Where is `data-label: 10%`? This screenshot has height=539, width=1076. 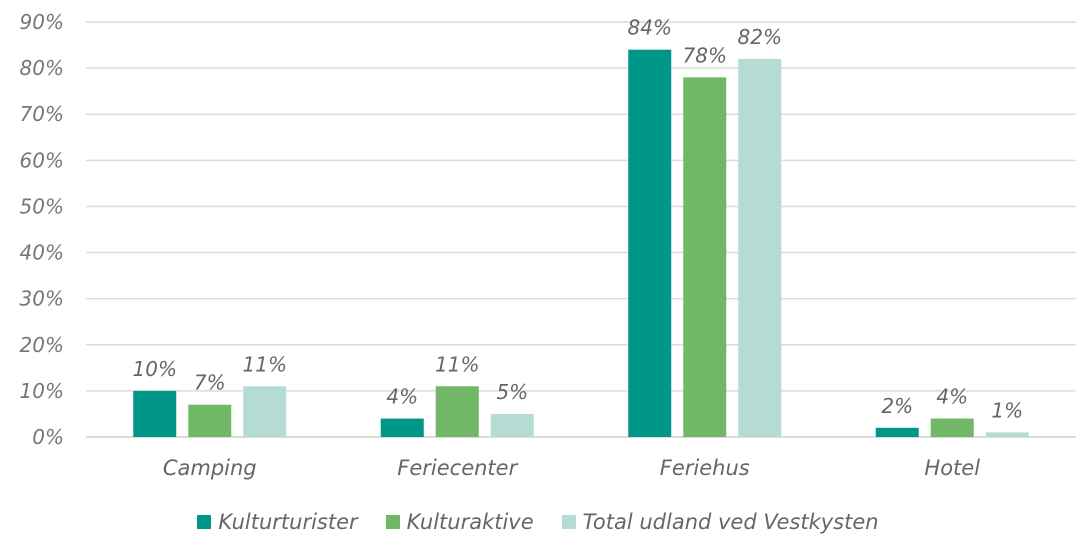 data-label: 10% is located at coordinates (155, 369).